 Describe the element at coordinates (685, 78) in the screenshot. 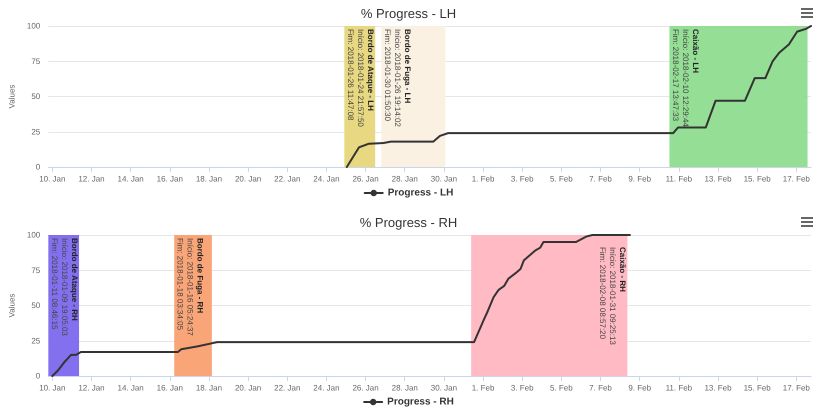

I see `band-label: Caixão - LH Início: 2018-02-10 12:29:44 Fim: 2018-02-17 13:47:33` at that location.